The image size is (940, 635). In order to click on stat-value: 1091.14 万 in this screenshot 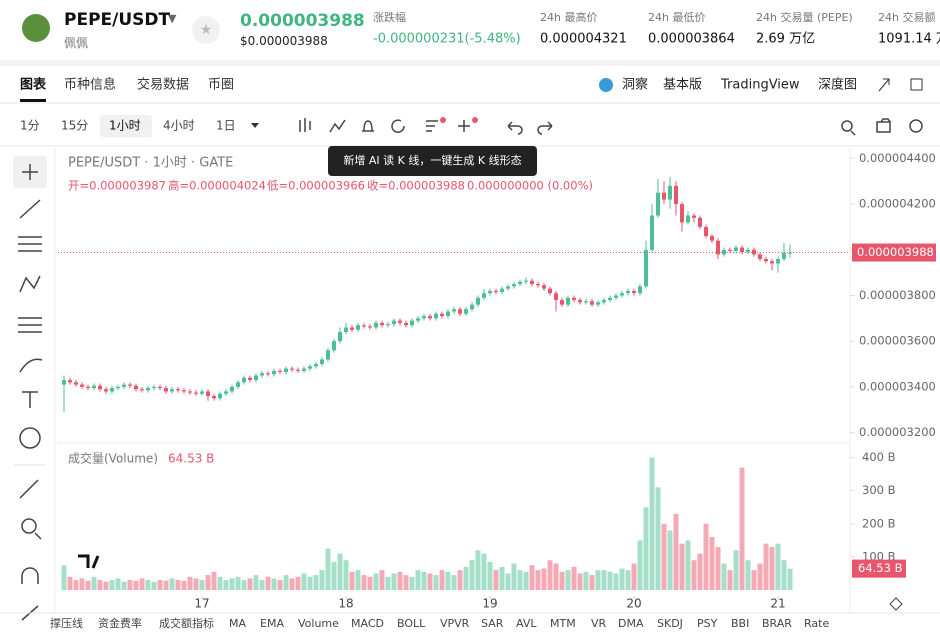, I will do `click(909, 39)`.